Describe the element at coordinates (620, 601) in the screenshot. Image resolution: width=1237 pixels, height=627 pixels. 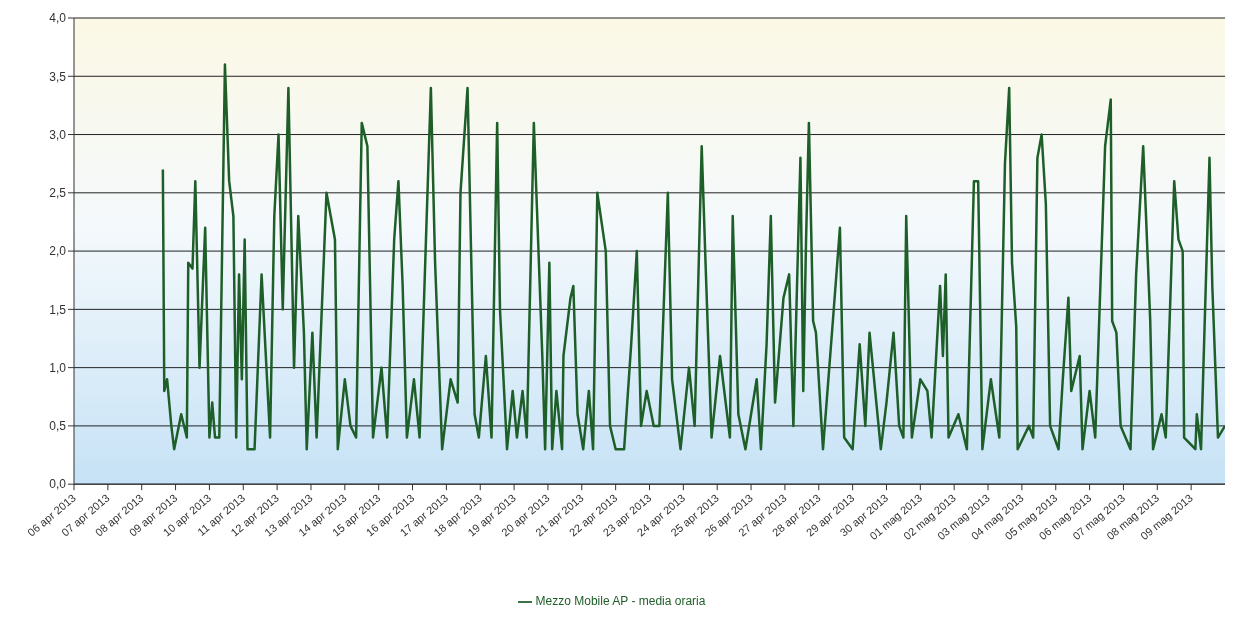
I see `legend-label: Mezzo Mobile AP - media oraria` at that location.